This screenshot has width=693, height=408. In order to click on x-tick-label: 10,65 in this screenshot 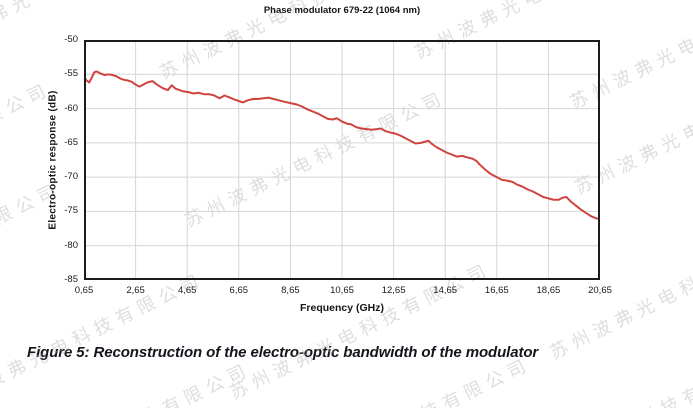, I will do `click(342, 290)`.